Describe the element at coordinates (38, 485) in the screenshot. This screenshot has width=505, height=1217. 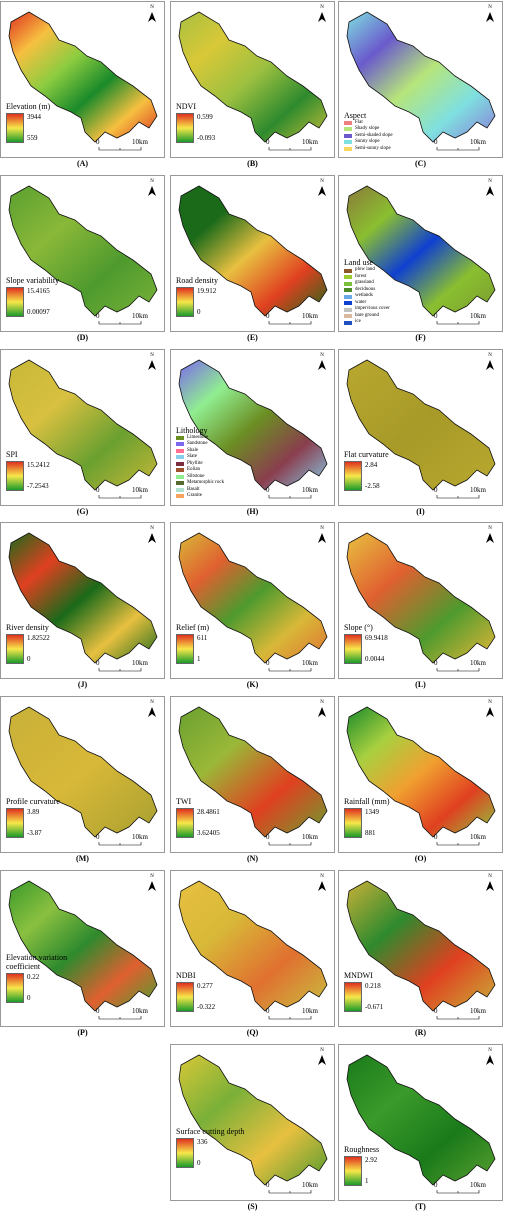
I see `legend-min: -7.2543` at that location.